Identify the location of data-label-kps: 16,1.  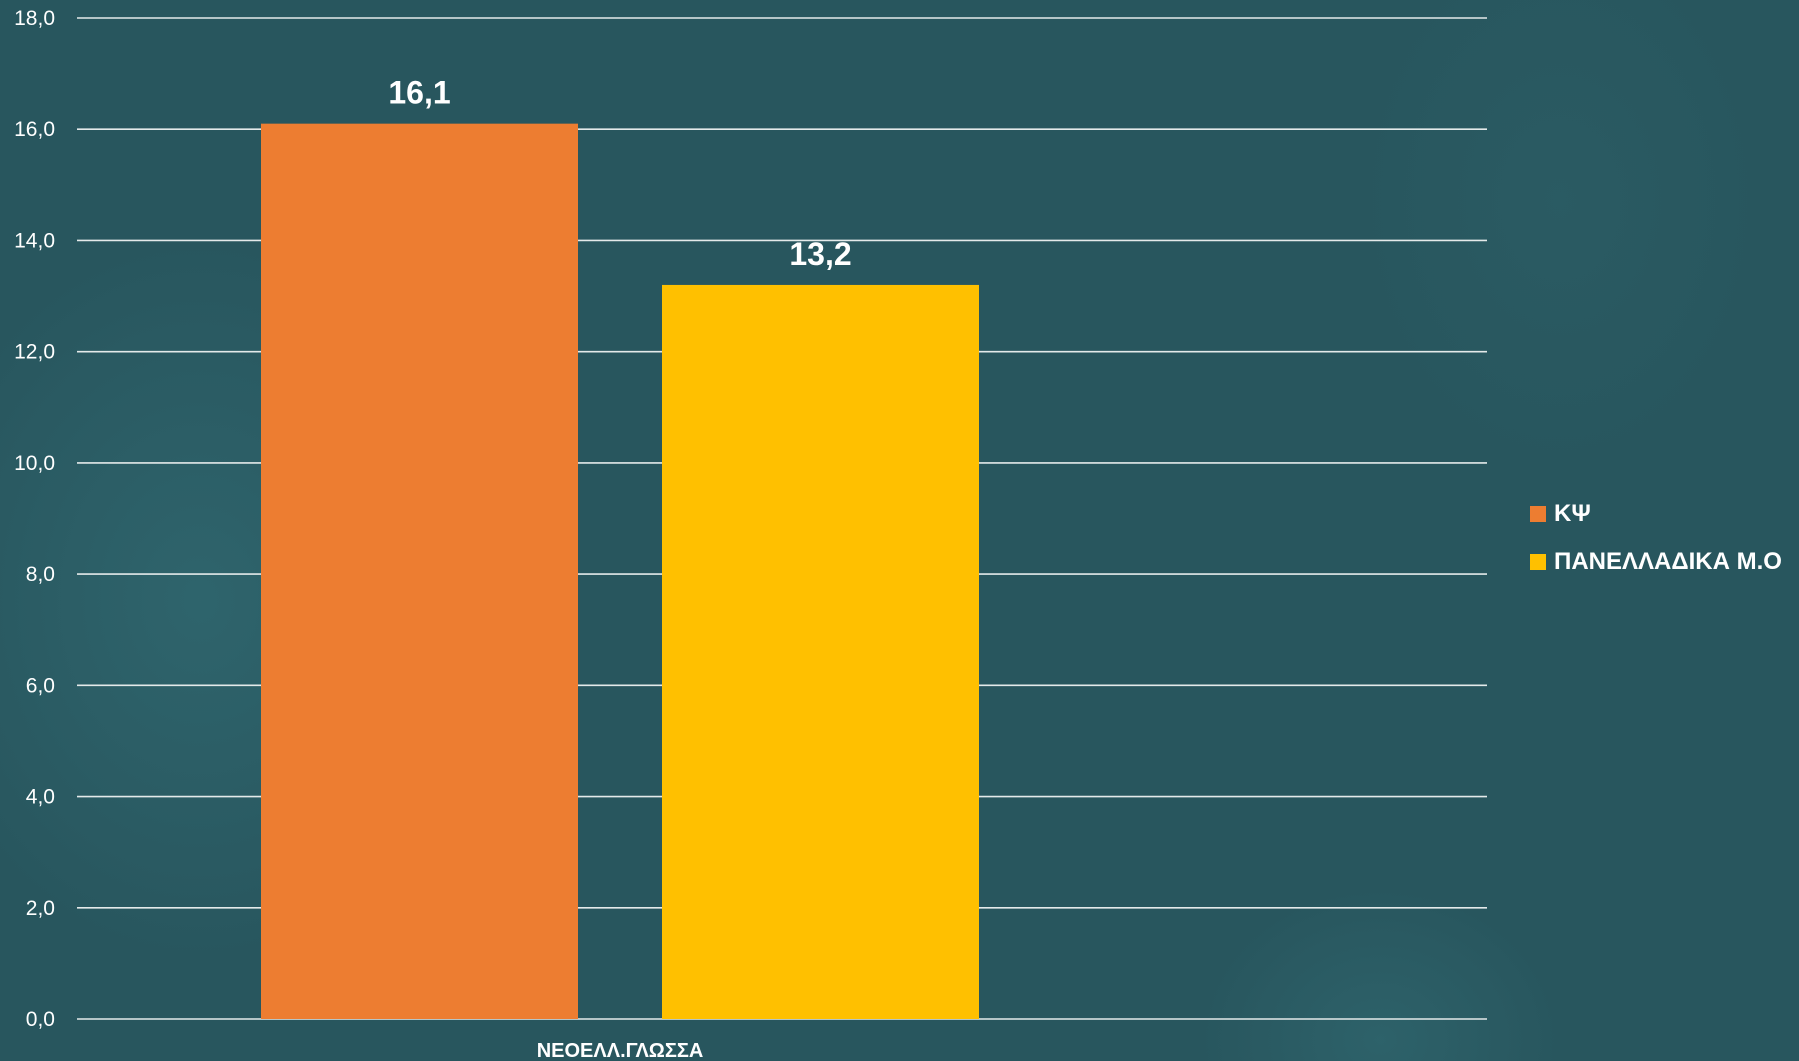
(419, 93).